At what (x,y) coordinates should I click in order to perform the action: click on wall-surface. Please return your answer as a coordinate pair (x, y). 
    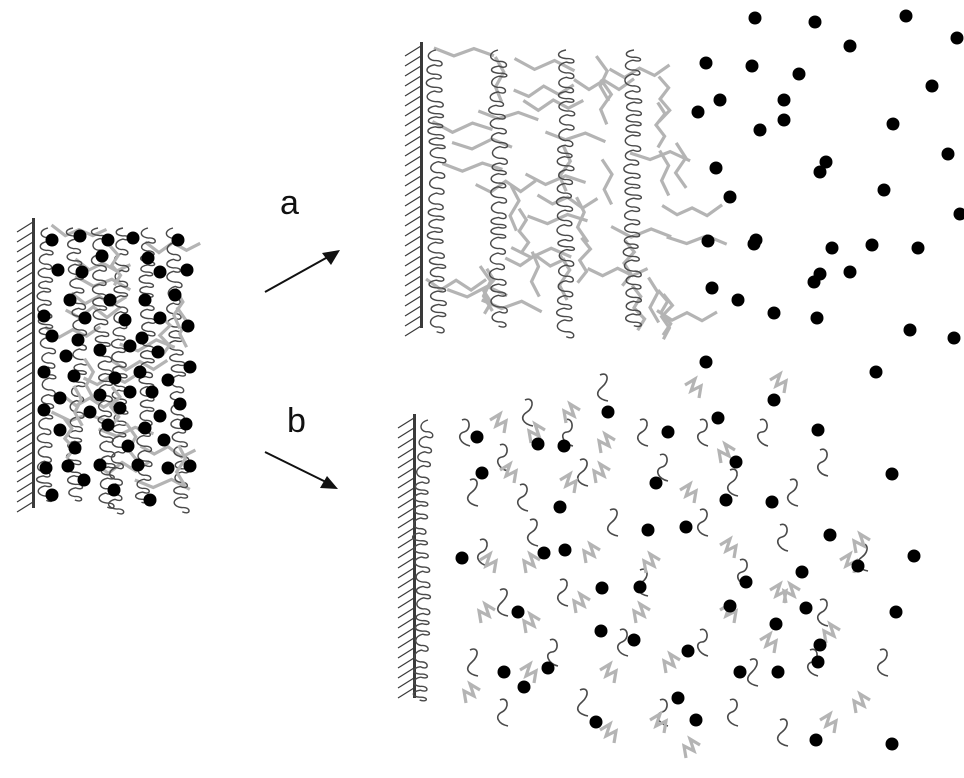
    Looking at the image, I should click on (33, 363).